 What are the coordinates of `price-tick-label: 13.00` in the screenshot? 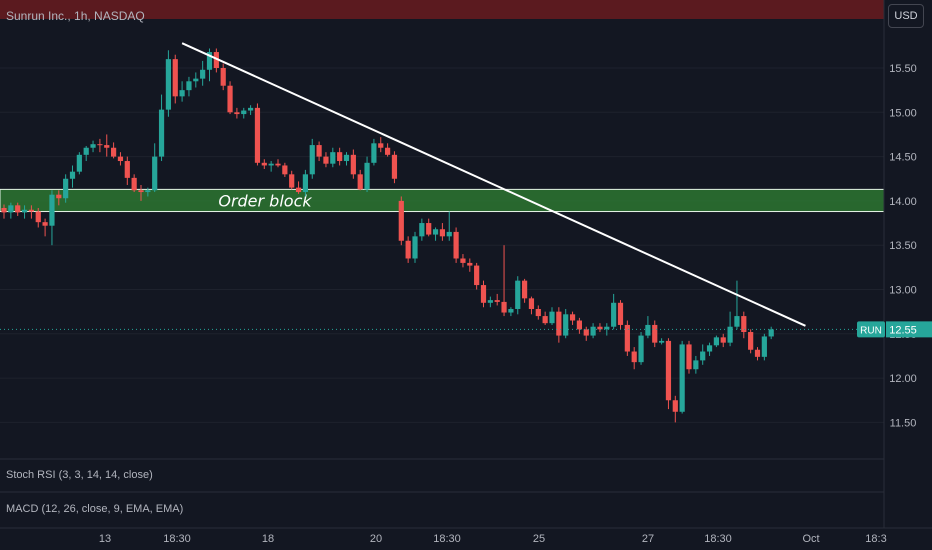 It's located at (903, 291).